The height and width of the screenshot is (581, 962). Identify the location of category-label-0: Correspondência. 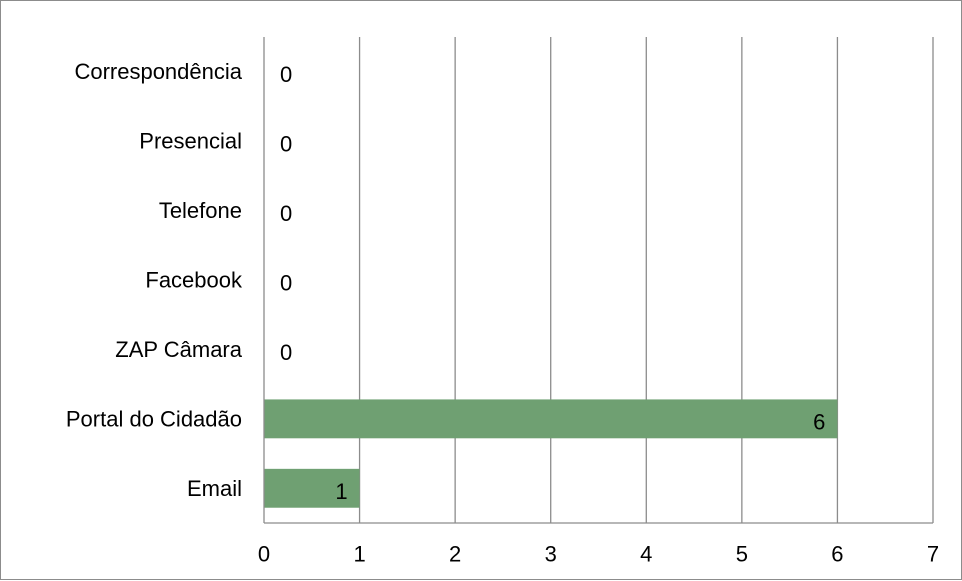
(158, 71).